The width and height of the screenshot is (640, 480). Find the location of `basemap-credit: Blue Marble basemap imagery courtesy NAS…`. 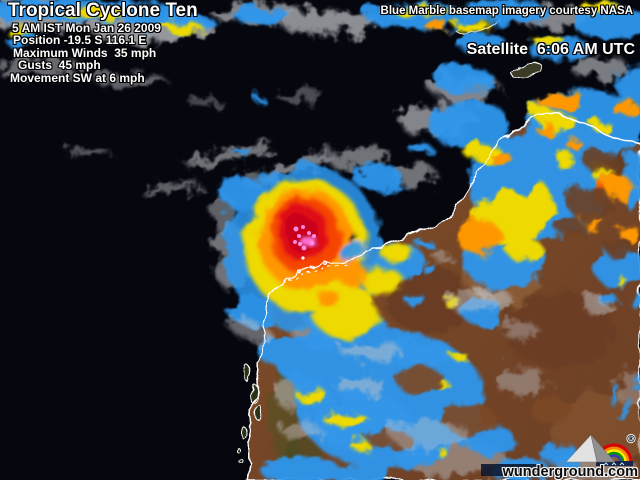

basemap-credit: Blue Marble basemap imagery courtesy NAS… is located at coordinates (506, 11).